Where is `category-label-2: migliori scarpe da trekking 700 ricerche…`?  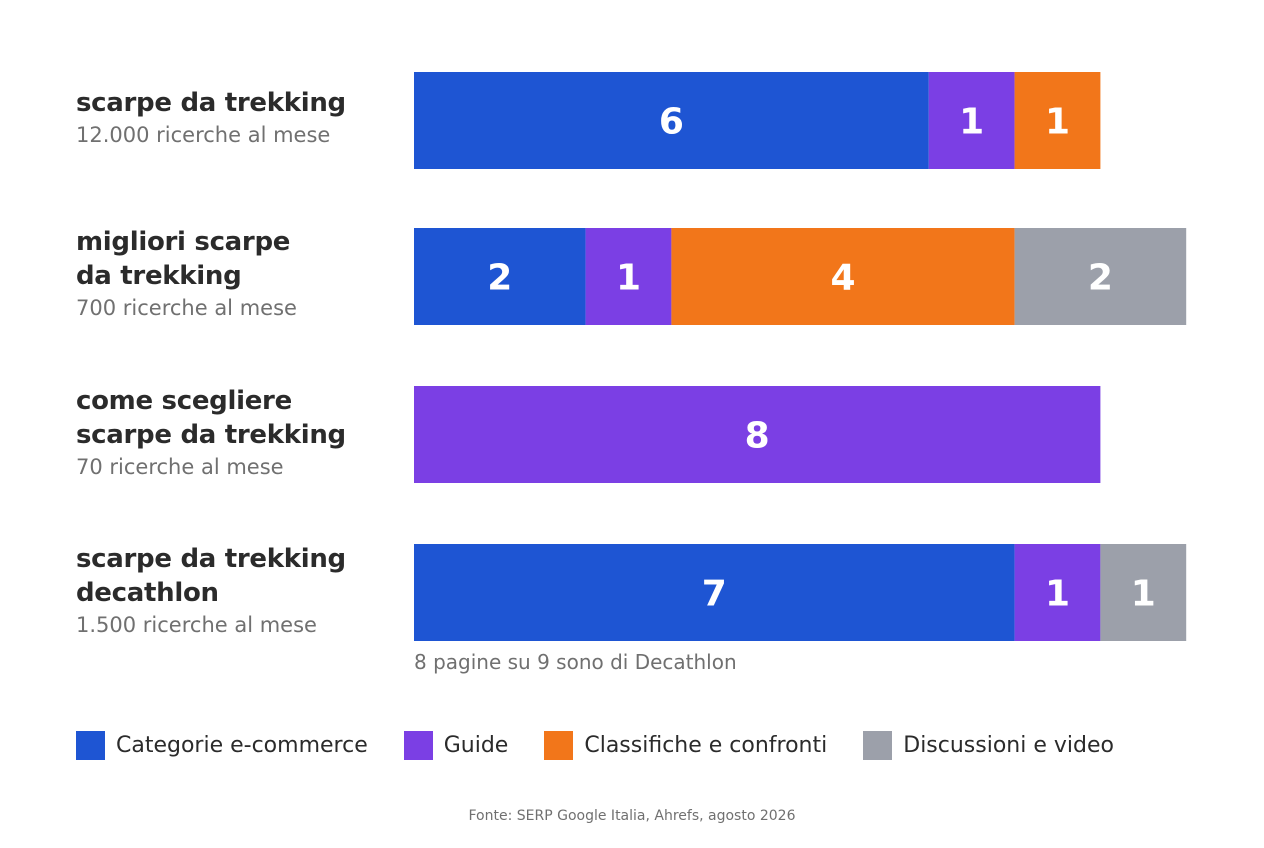 category-label-2: migliori scarpe da trekking 700 ricerche… is located at coordinates (236, 274).